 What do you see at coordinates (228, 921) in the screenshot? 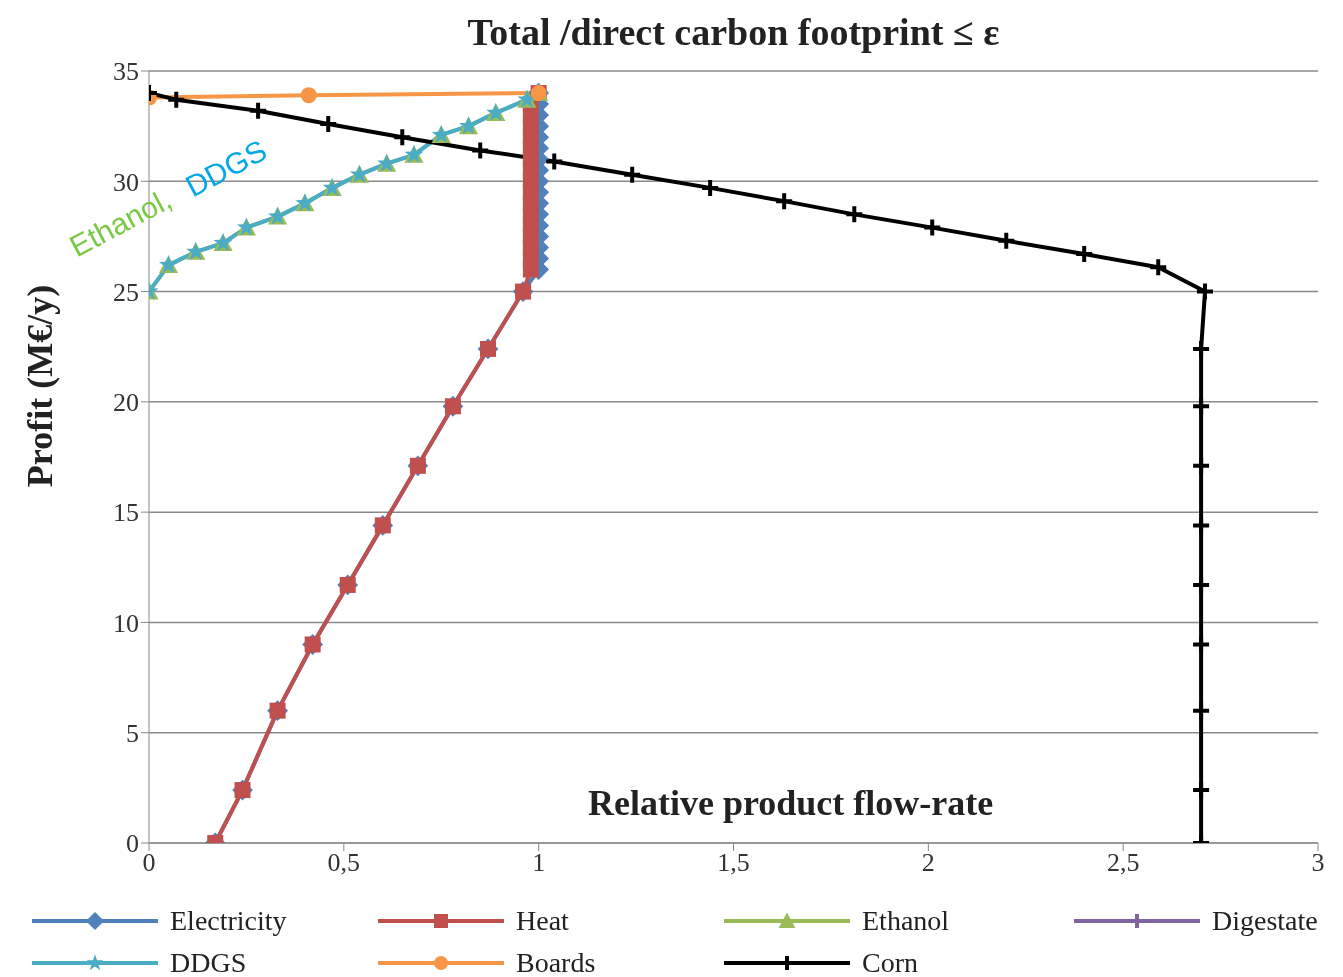
I see `legend-label: Electricity` at bounding box center [228, 921].